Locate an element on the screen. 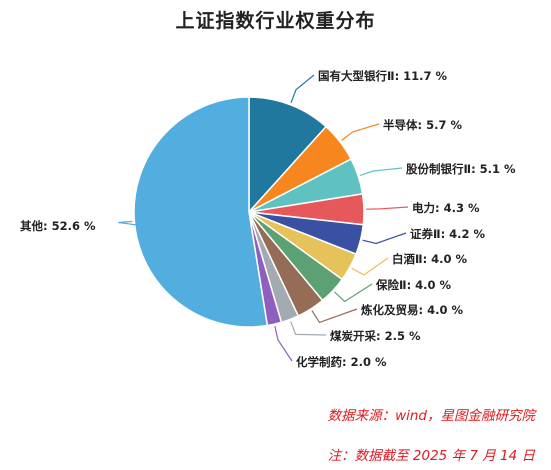  data-label: 其他: 52.6 % is located at coordinates (58, 226).